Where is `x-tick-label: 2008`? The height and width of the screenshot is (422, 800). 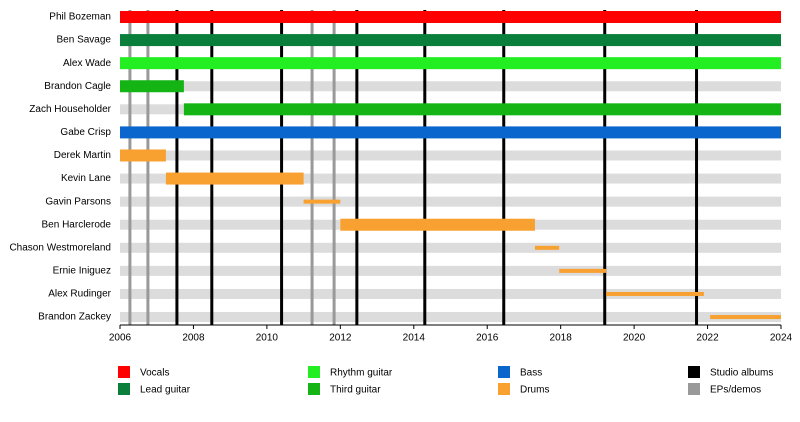
x-tick-label: 2008 is located at coordinates (193, 338).